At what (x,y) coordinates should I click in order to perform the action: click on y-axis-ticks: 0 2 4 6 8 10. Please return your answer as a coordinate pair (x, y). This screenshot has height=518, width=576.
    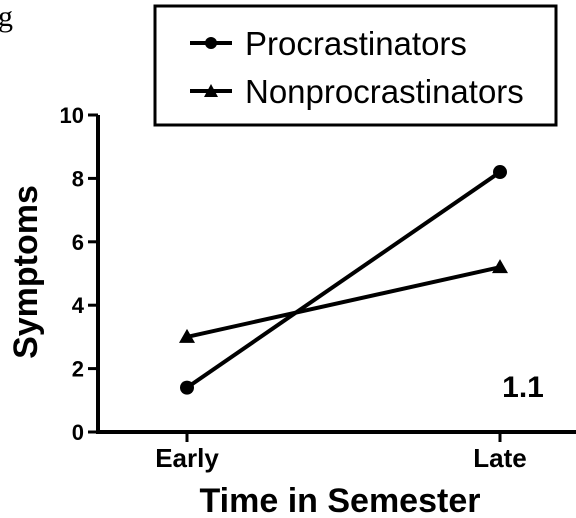
    Looking at the image, I should click on (79, 274).